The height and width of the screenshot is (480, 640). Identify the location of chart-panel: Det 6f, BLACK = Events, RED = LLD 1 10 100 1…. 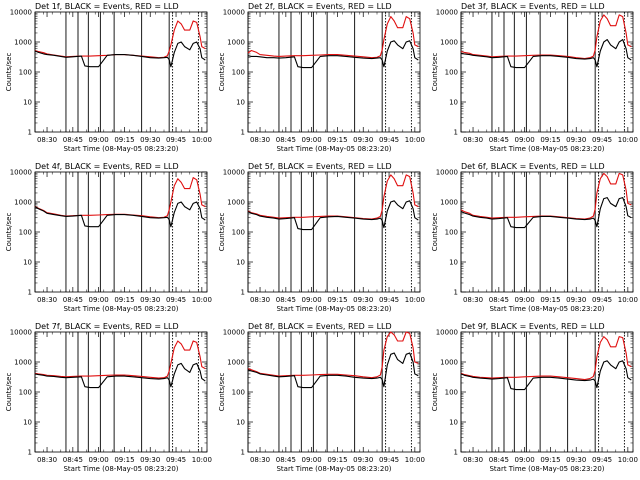
(534, 237).